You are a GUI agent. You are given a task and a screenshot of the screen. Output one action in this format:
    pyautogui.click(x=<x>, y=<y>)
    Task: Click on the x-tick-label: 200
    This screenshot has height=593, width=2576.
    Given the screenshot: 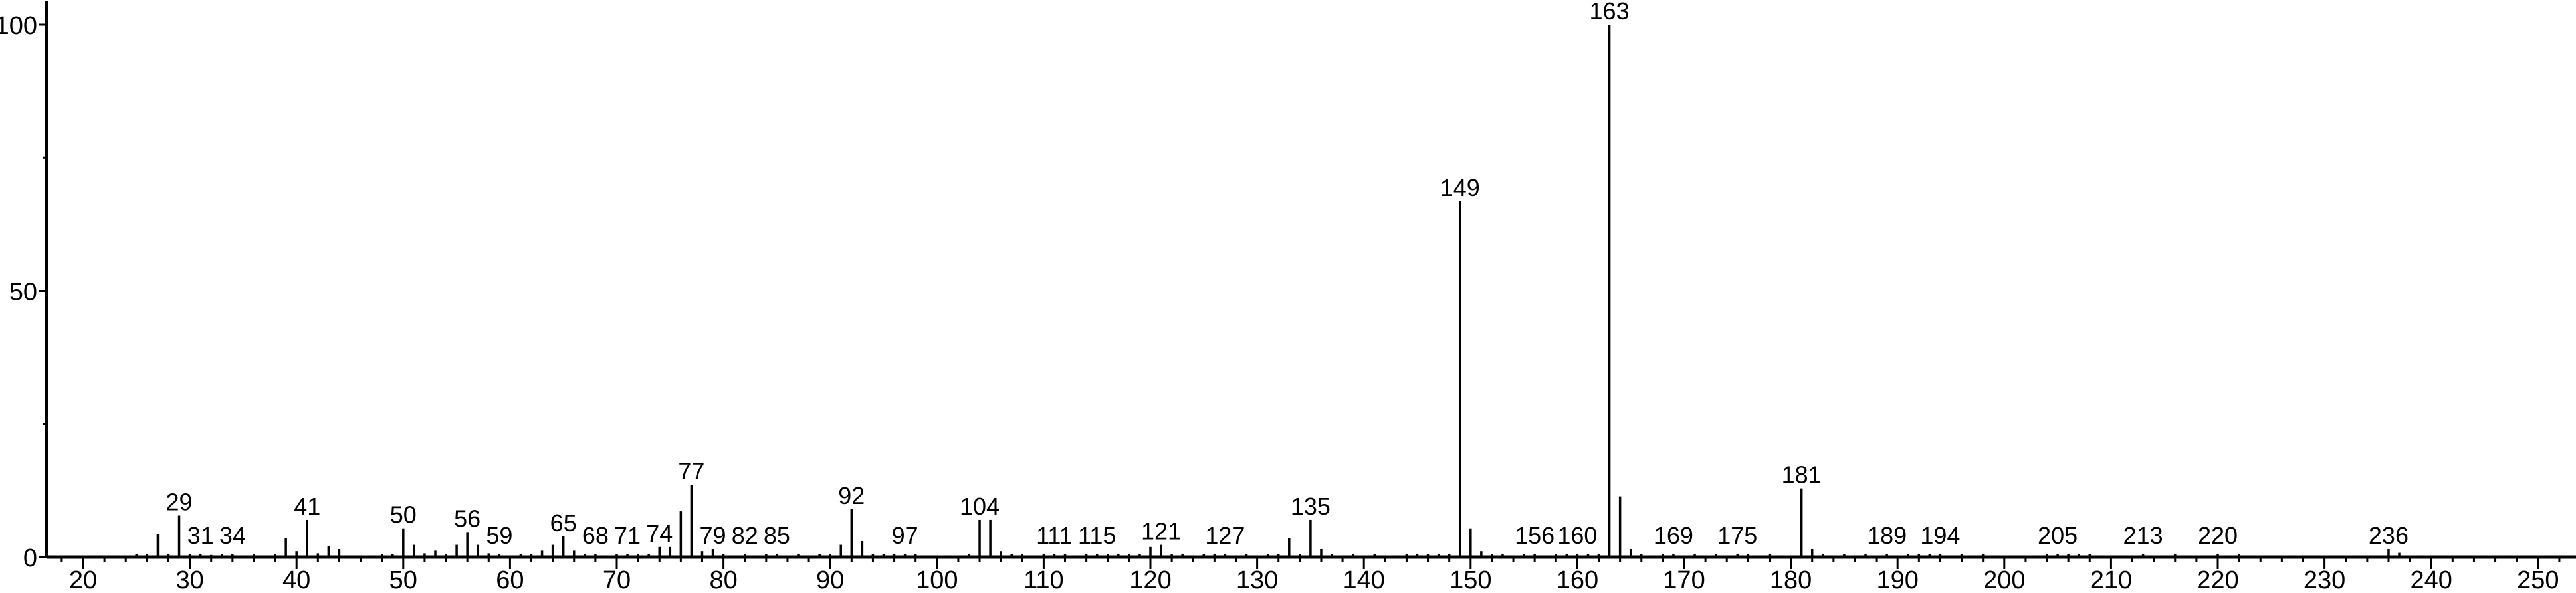 What is the action you would take?
    pyautogui.click(x=2004, y=579)
    